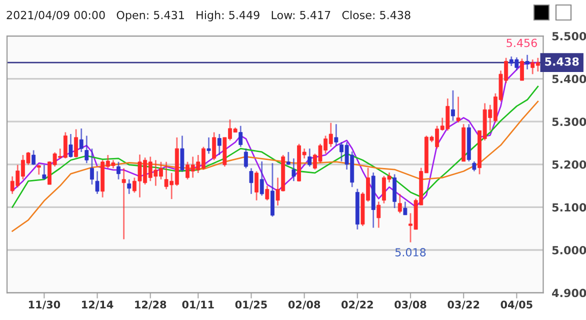 This screenshot has height=320, width=586. Describe the element at coordinates (516, 305) in the screenshot. I see `x-tick-label: 04/05` at that location.